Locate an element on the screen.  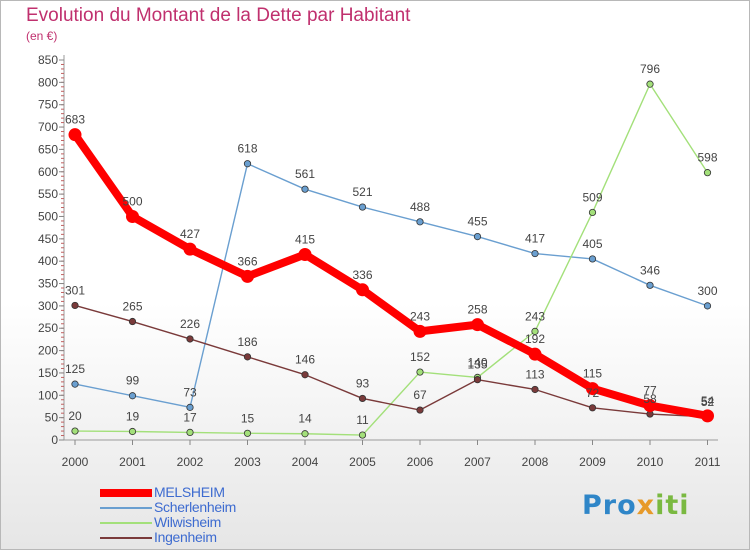
data-label: 405 is located at coordinates (592, 244).